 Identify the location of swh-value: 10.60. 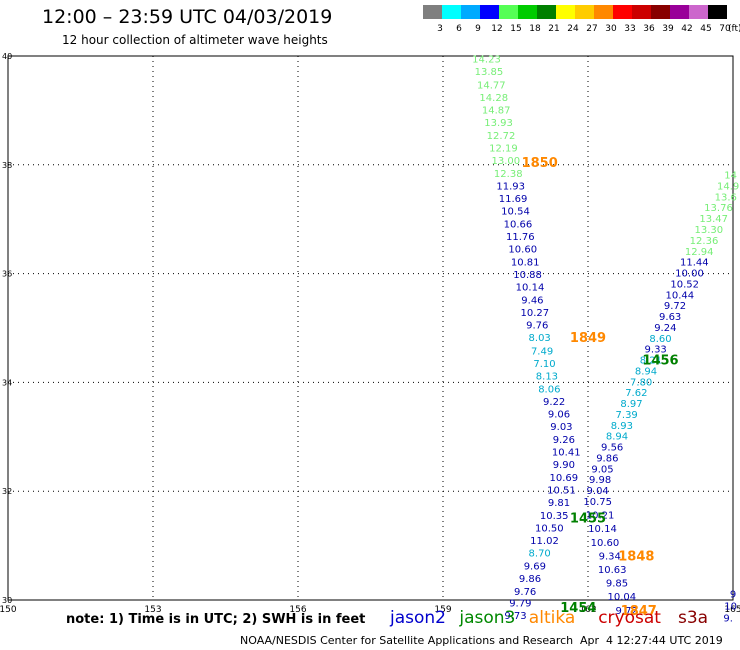
(605, 543).